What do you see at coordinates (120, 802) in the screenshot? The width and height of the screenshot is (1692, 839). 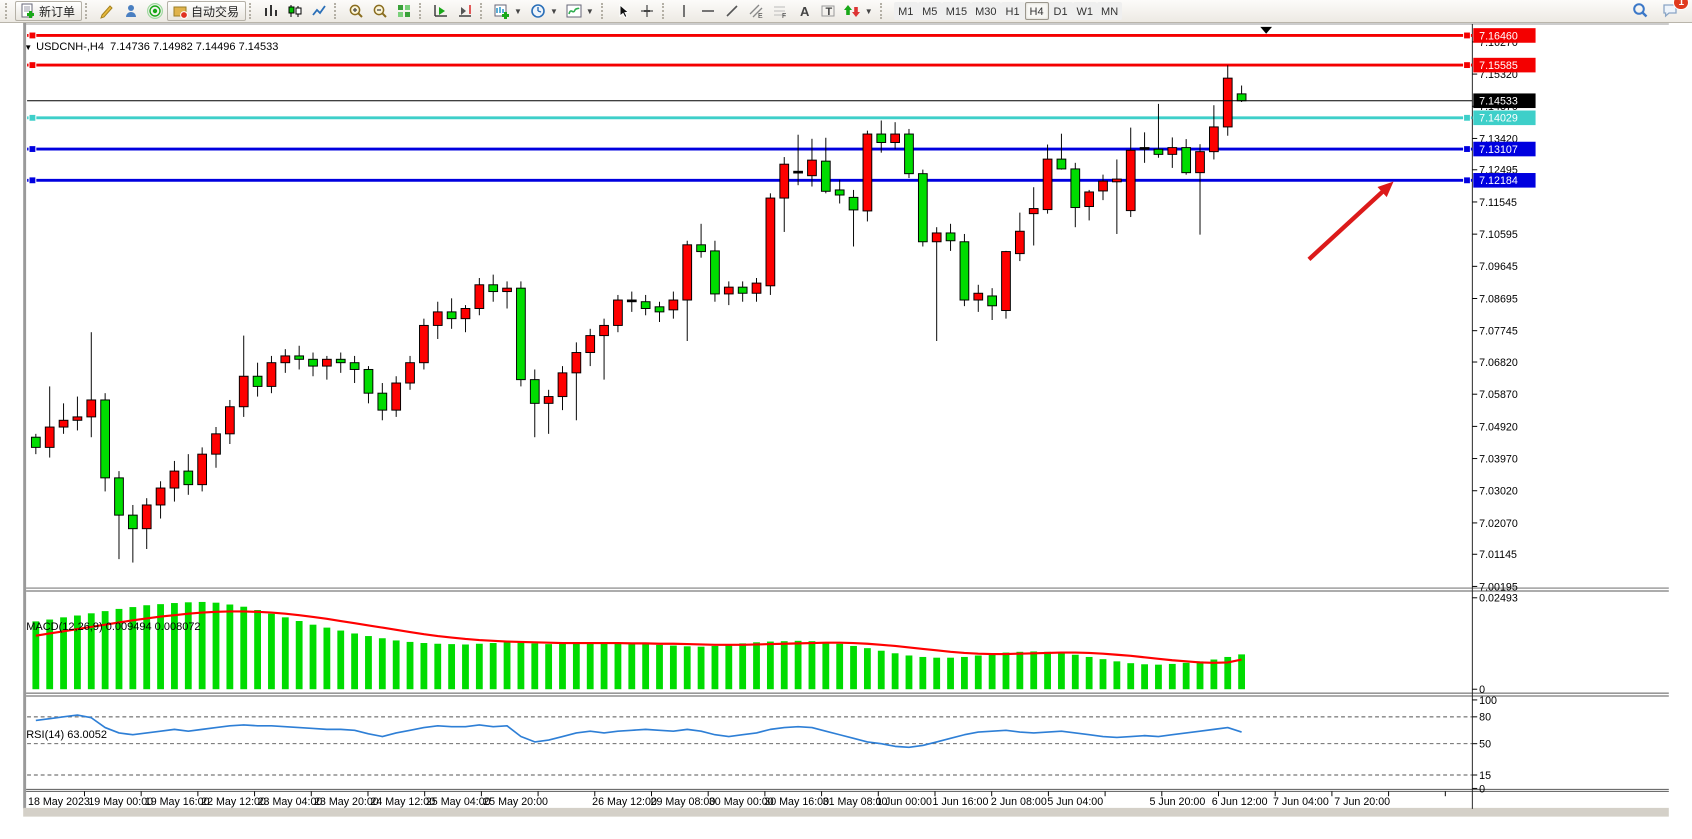 I see `time-label: 19 May 00:00` at bounding box center [120, 802].